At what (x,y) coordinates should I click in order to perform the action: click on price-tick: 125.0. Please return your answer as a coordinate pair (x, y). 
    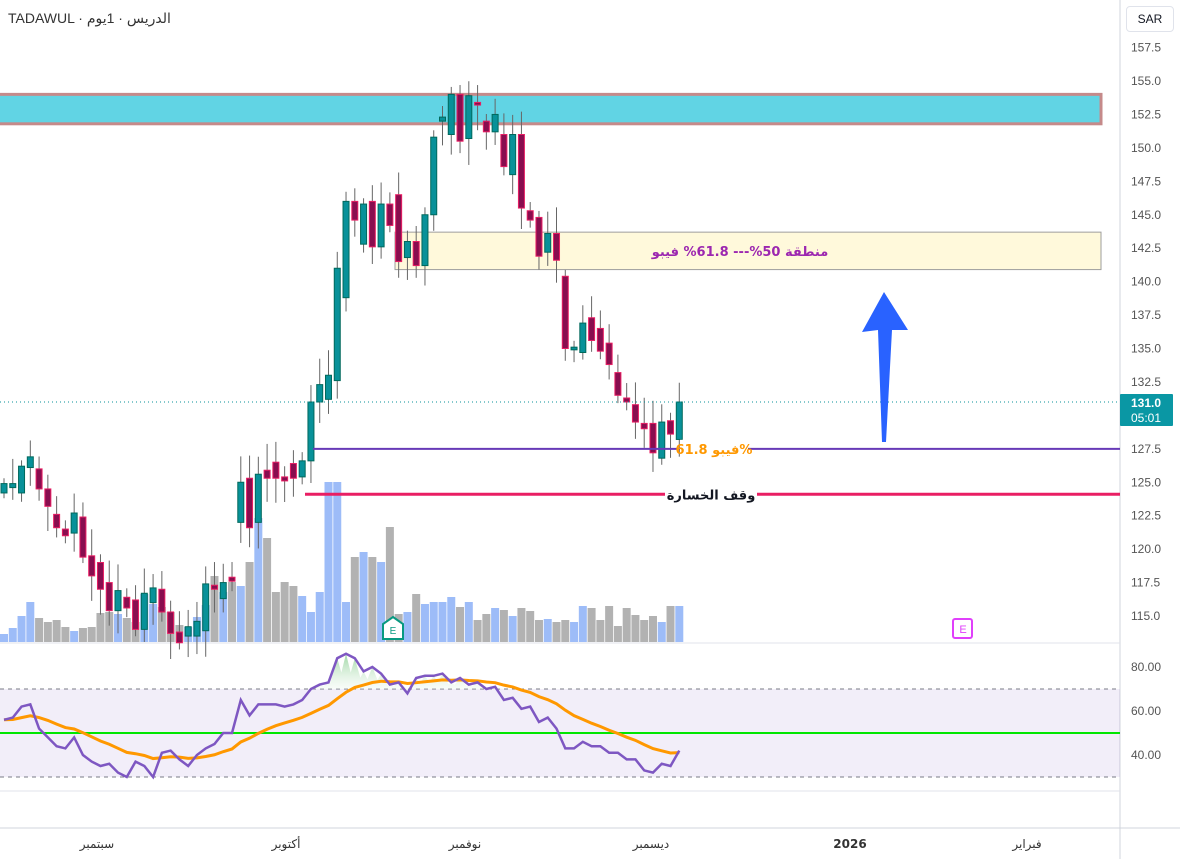
    Looking at the image, I should click on (1146, 482).